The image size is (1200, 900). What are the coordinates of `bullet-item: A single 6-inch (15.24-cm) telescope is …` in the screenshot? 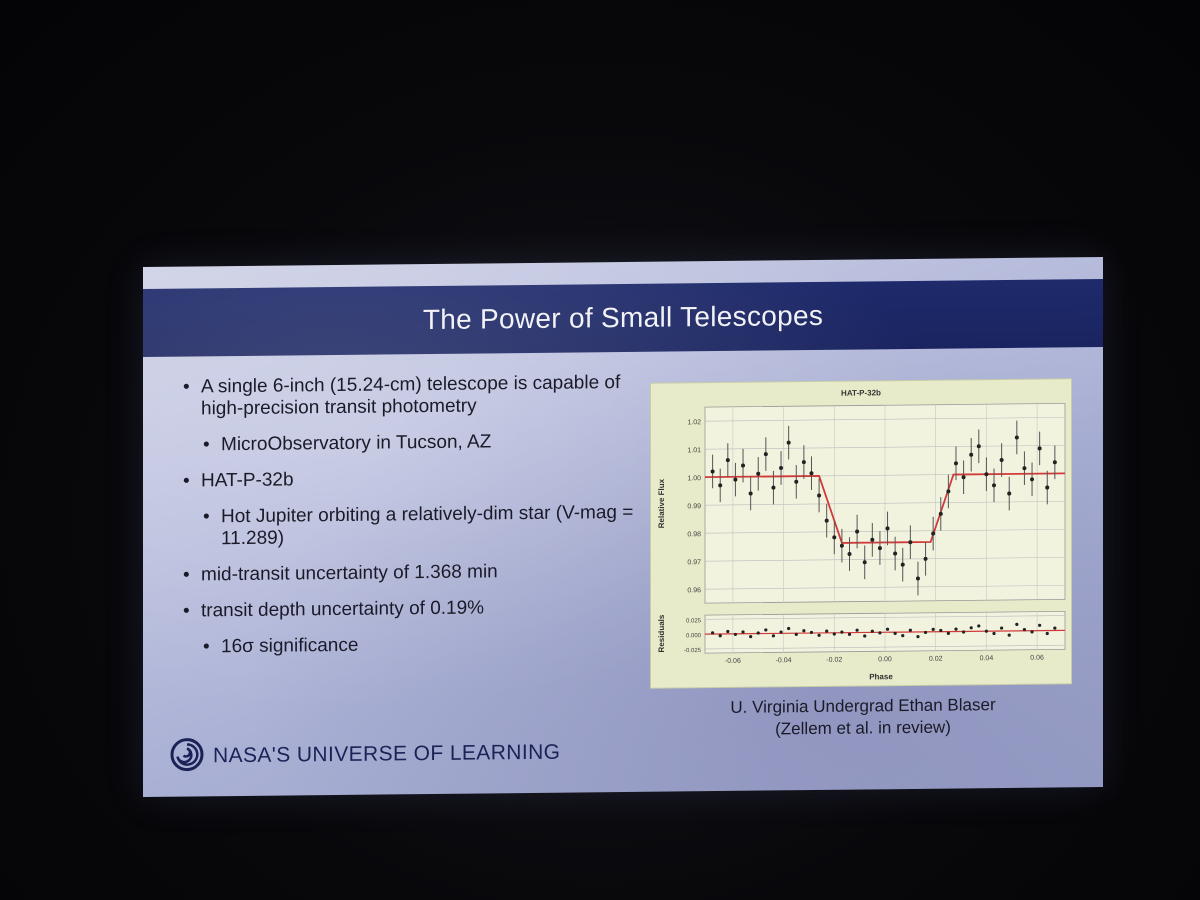 It's located at (411, 396).